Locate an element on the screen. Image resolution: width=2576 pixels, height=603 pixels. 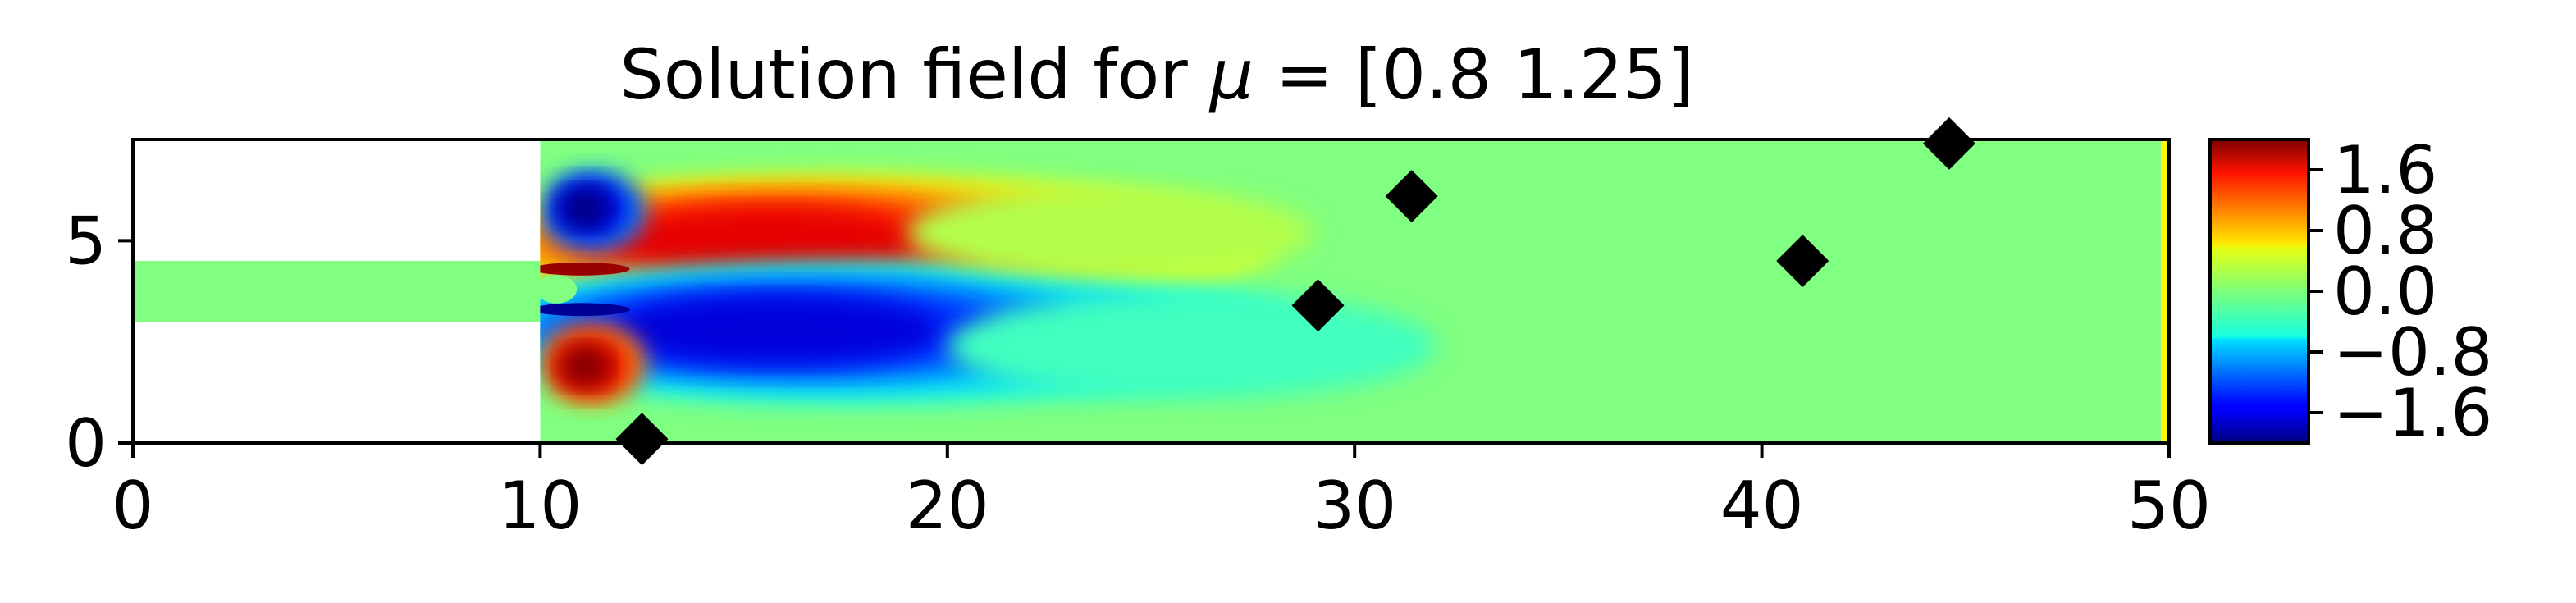
x-axis: 0 10 20 30 40 50 is located at coordinates (1162, 493).